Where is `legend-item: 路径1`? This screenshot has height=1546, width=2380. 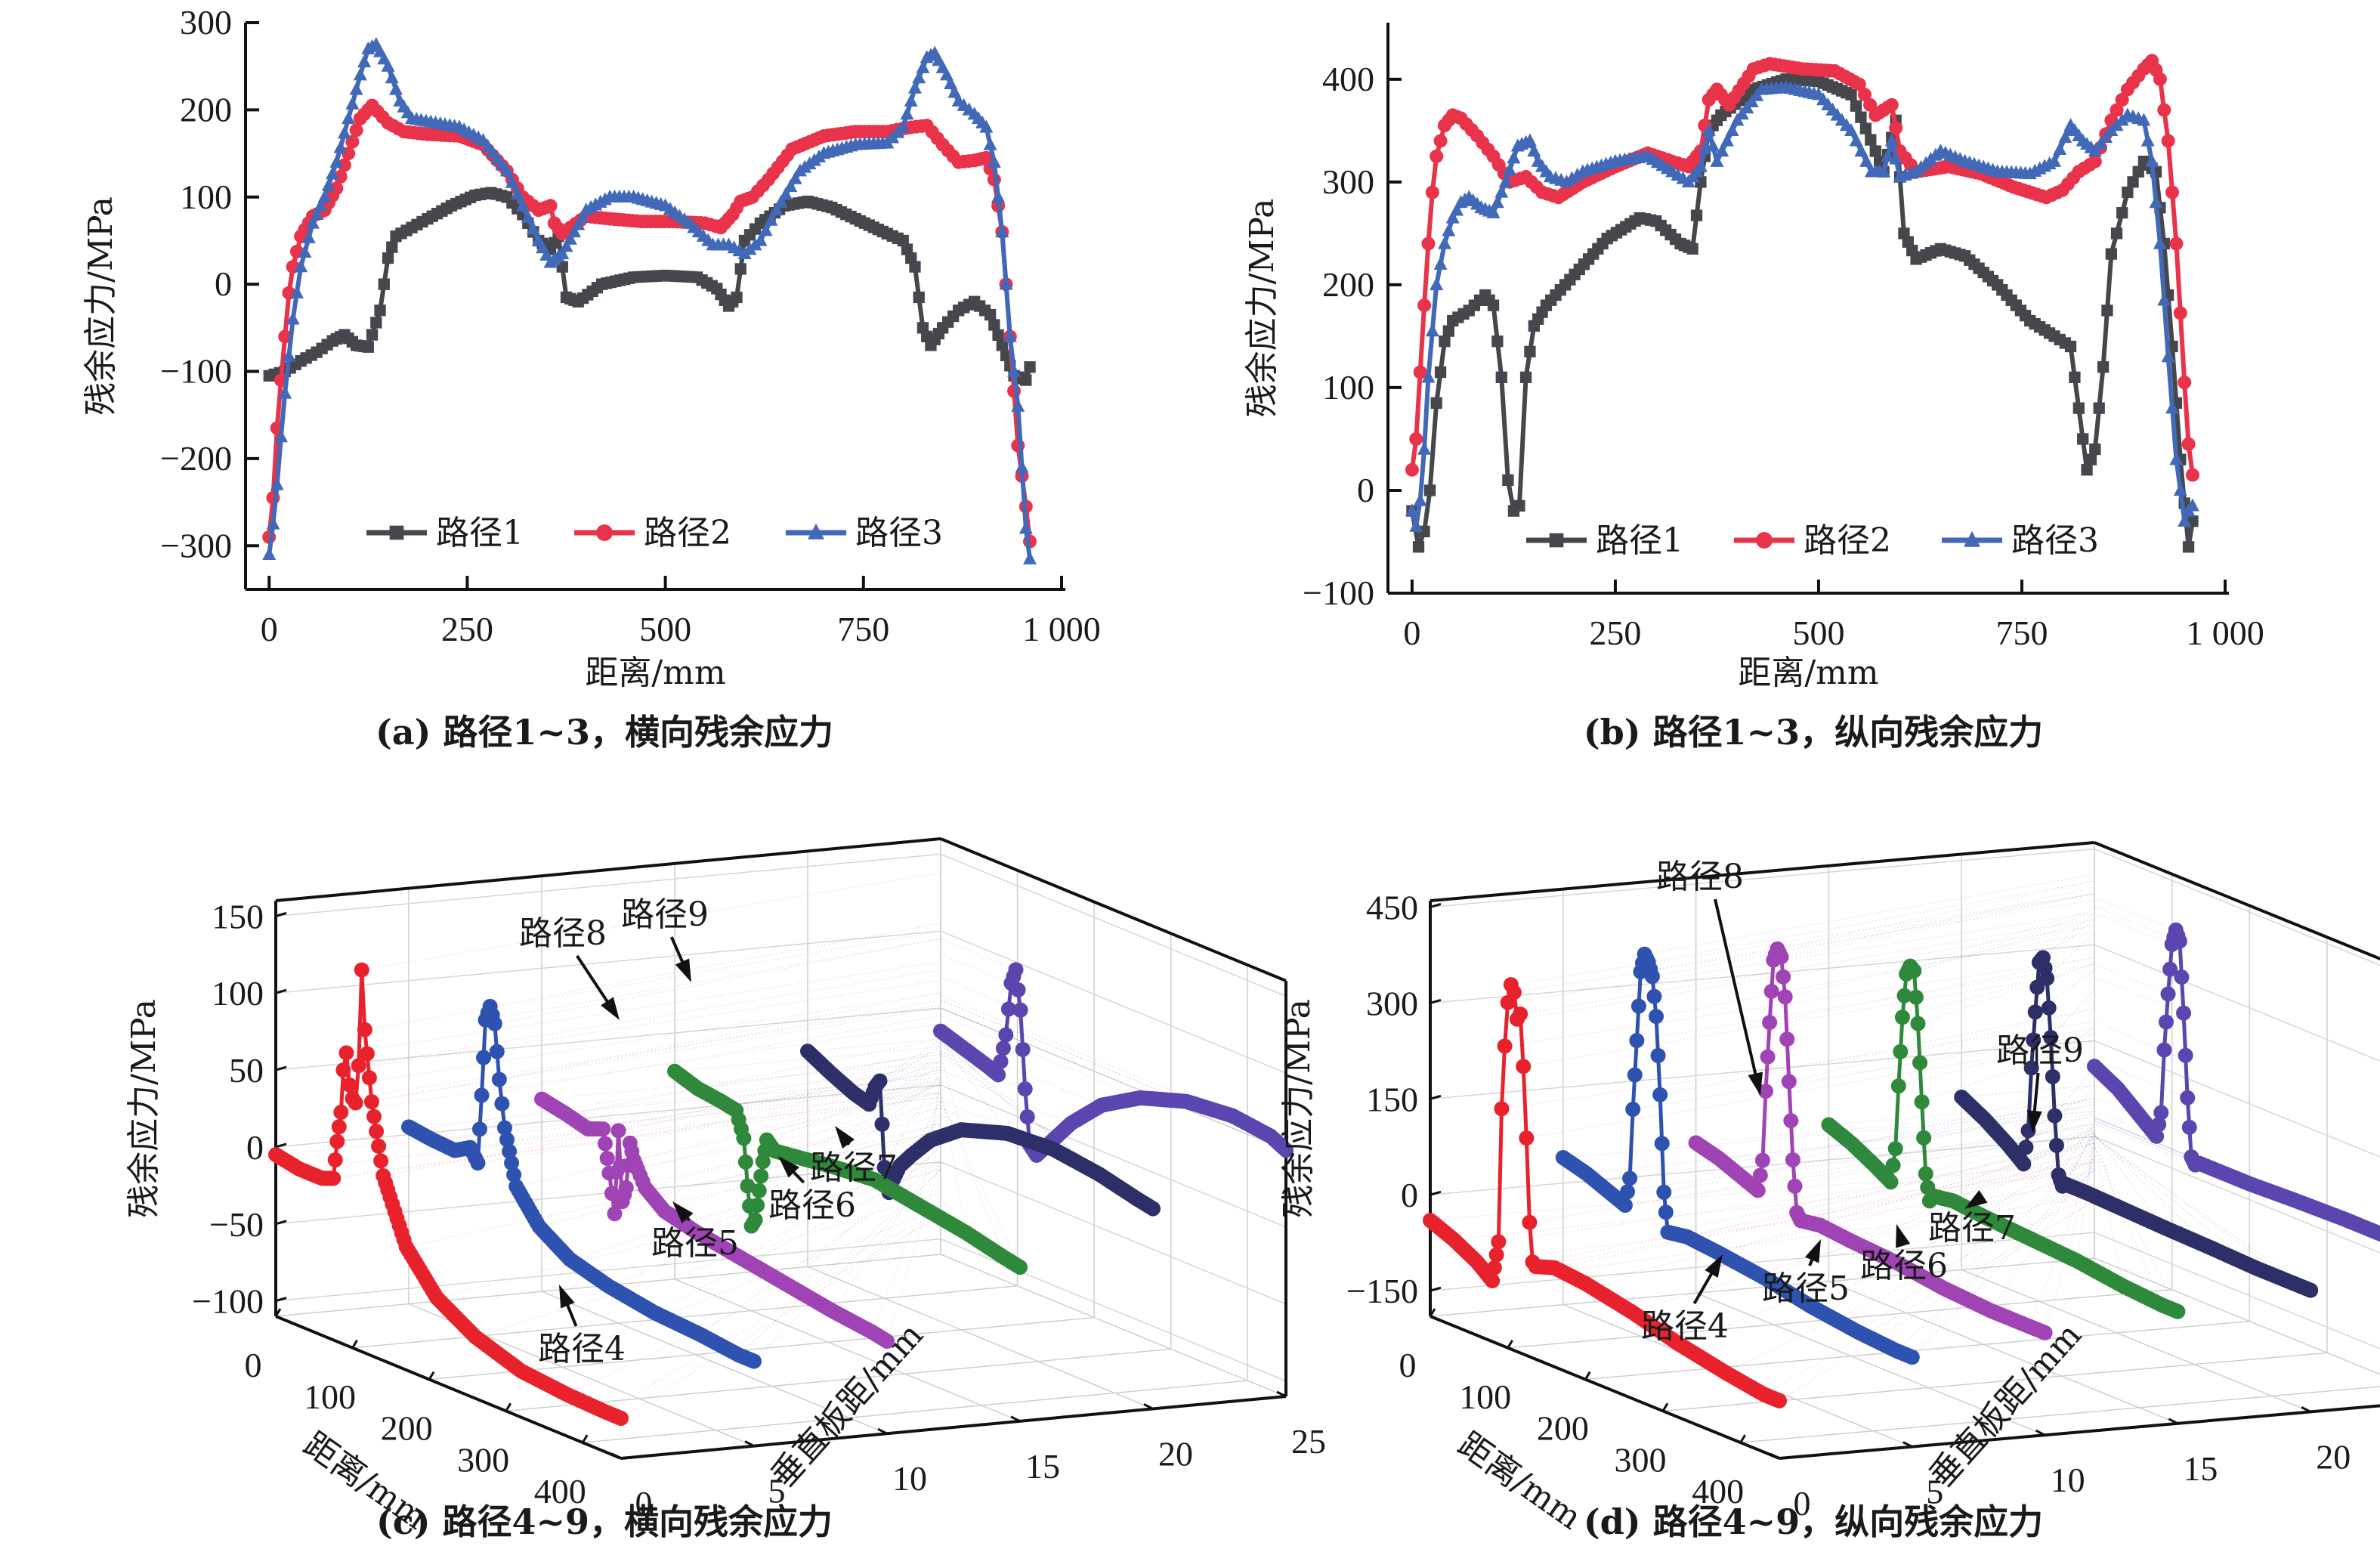 legend-item: 路径1 is located at coordinates (445, 533).